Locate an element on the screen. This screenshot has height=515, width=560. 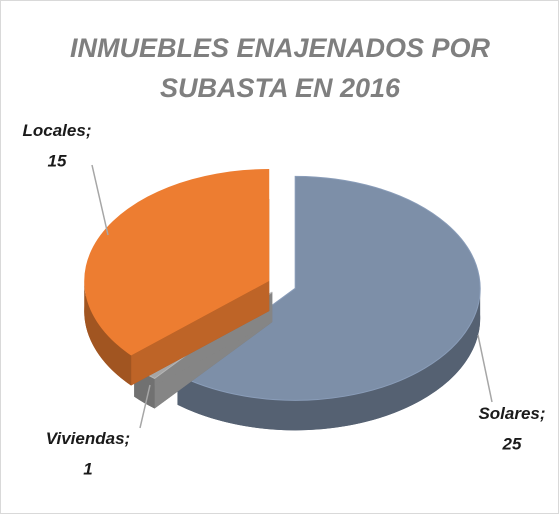
data-label: Locales; is located at coordinates (57, 130).